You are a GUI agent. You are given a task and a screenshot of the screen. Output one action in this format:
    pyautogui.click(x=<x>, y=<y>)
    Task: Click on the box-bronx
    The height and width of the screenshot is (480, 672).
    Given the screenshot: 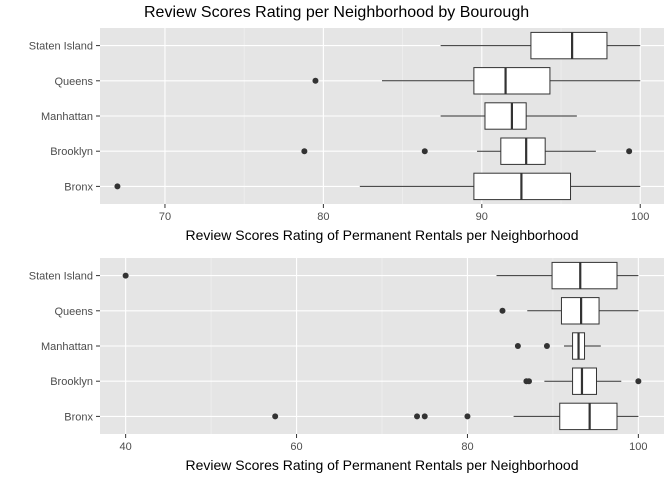 What is the action you would take?
    pyautogui.click(x=588, y=416)
    